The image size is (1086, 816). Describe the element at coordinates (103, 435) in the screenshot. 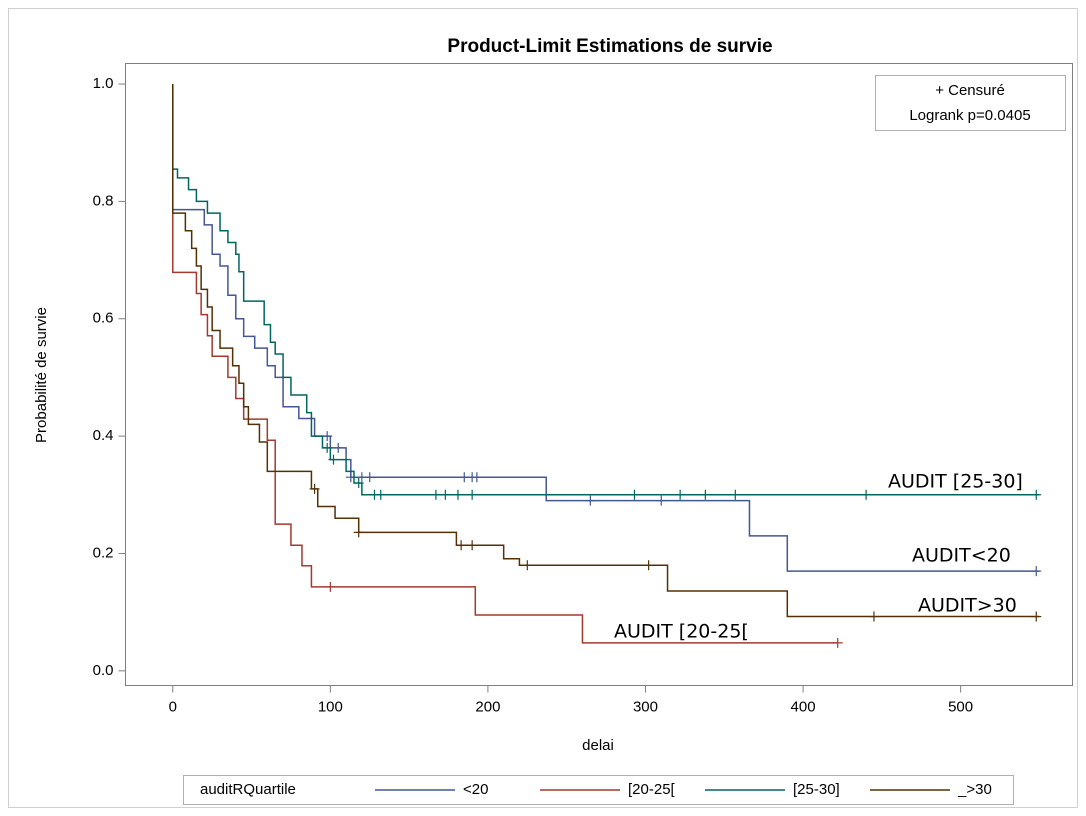

I see `y-tick-label: 0.4` at that location.